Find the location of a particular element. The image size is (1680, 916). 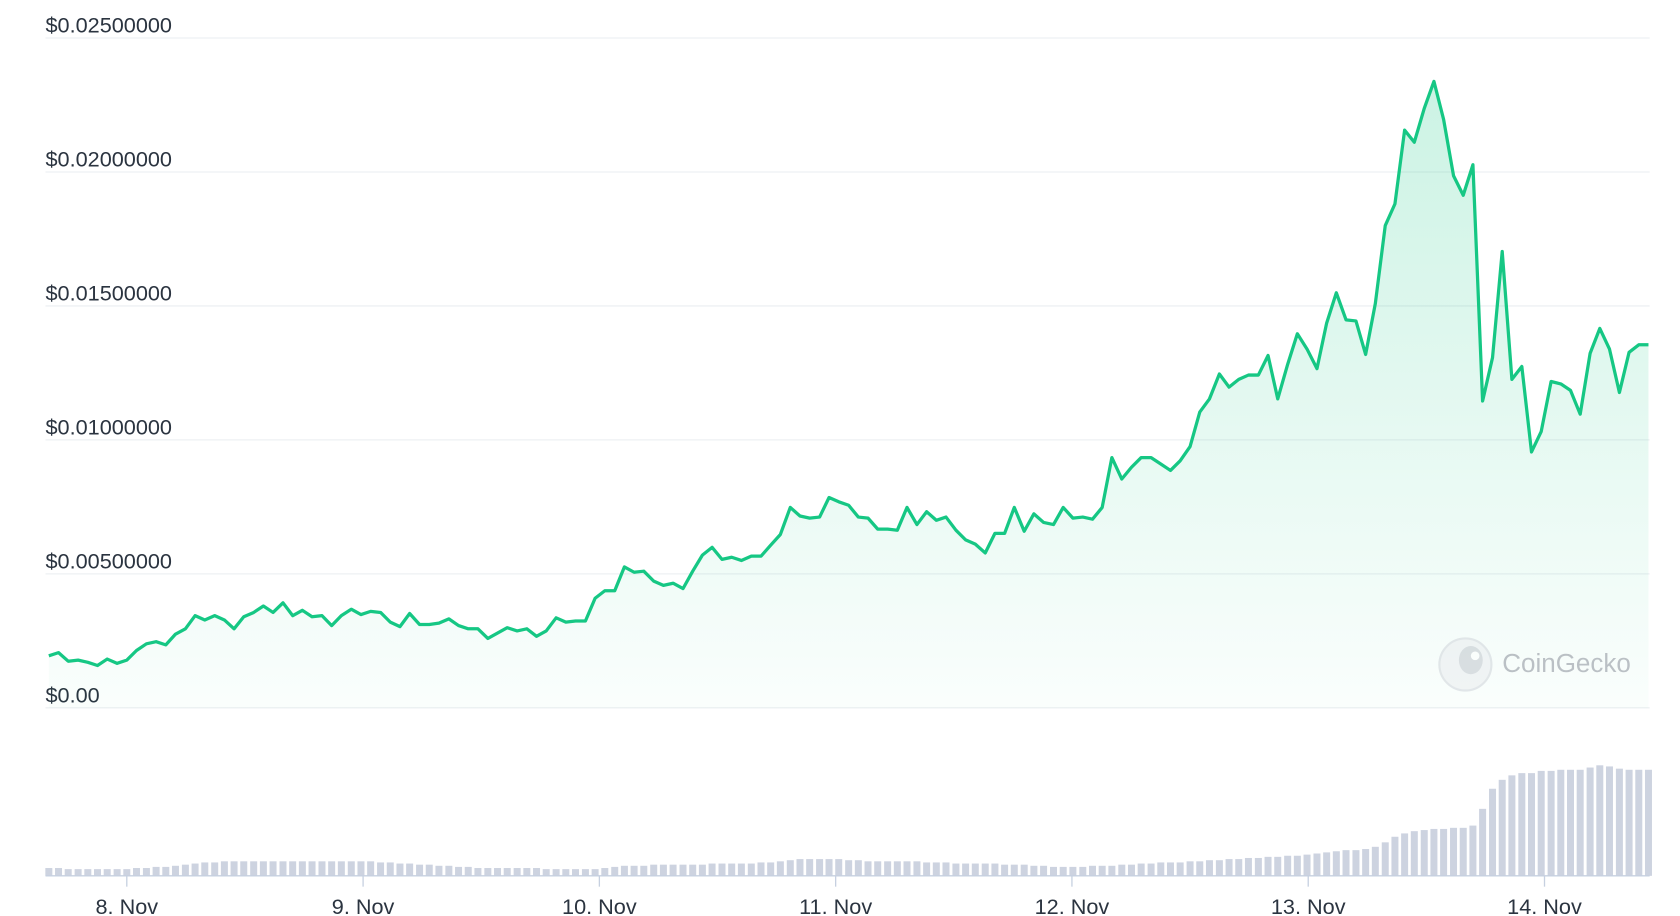

x-tick-label: 14. Nov is located at coordinates (1544, 905).